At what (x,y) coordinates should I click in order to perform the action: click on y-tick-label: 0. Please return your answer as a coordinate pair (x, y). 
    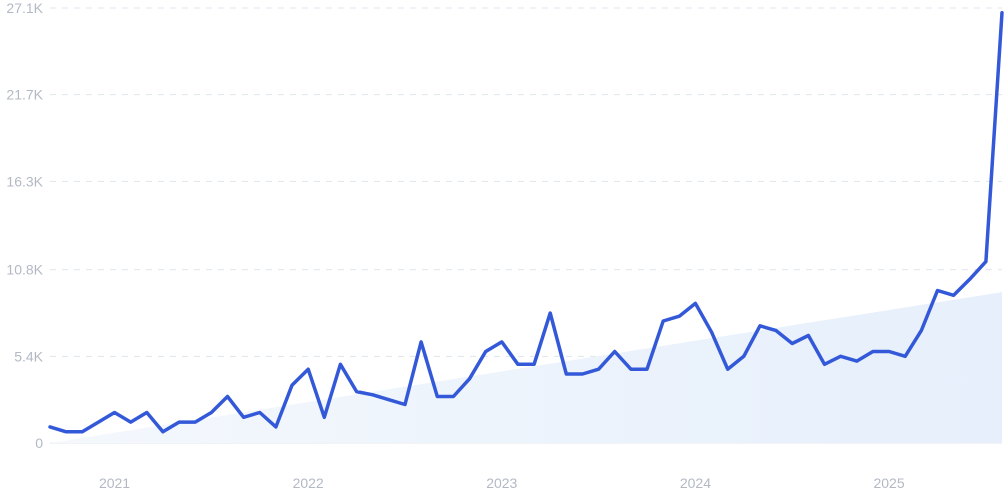
    Looking at the image, I should click on (39, 443).